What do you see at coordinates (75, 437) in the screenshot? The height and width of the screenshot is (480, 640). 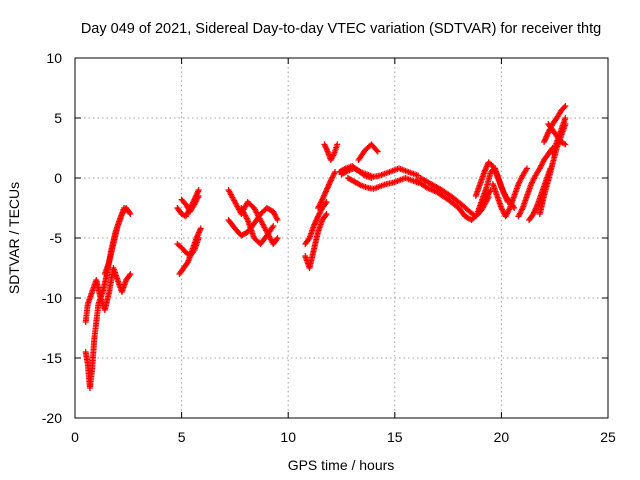 I see `x-tick-label: 0` at bounding box center [75, 437].